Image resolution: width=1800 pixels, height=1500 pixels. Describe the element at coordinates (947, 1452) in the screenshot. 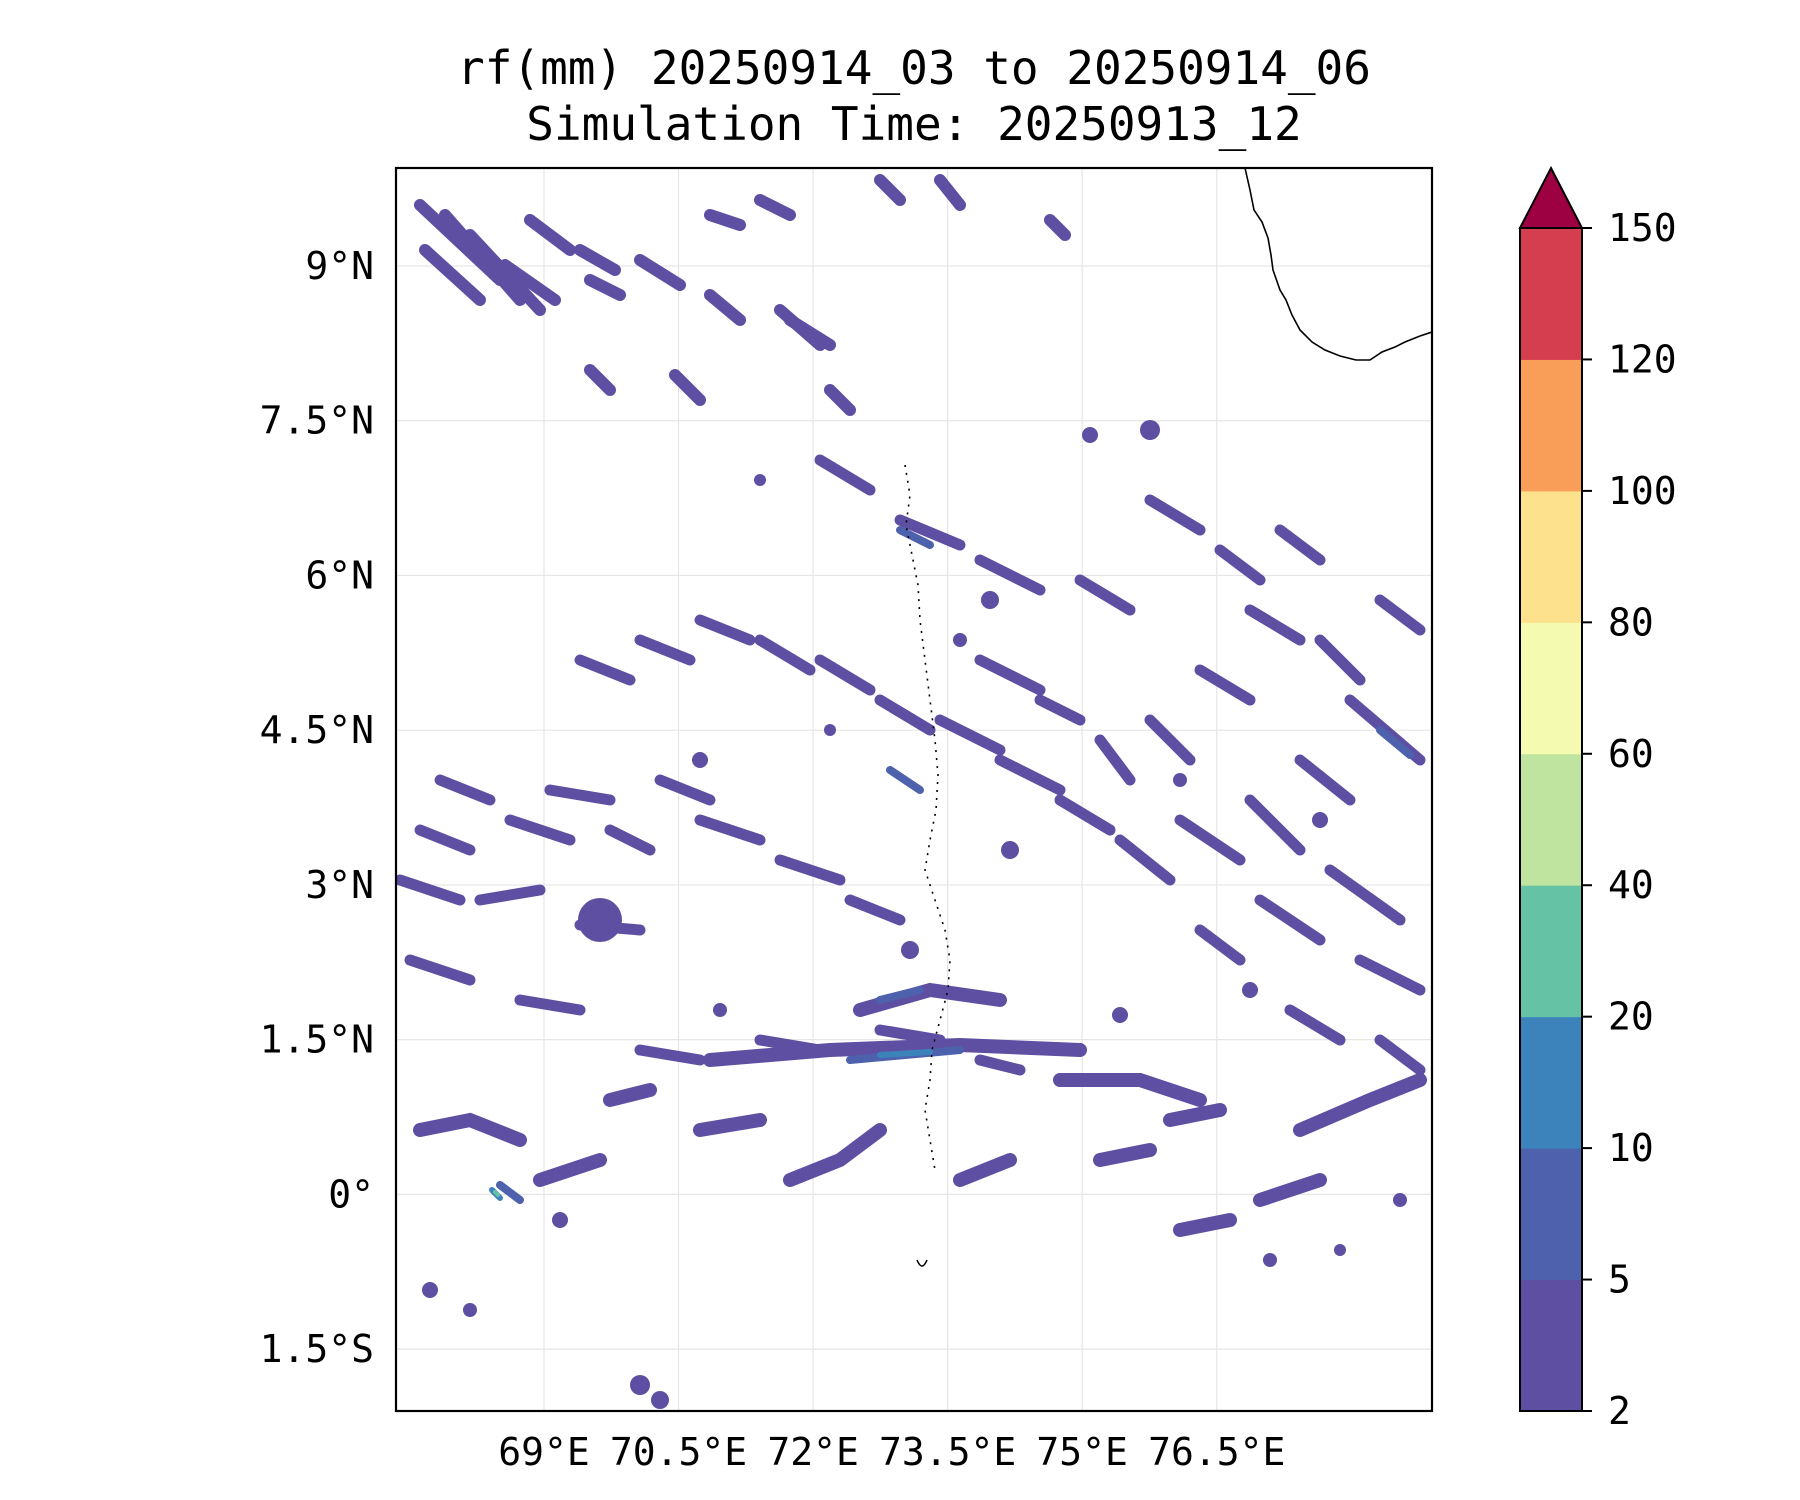

I see `lon-tick-label: 73.5°E` at that location.